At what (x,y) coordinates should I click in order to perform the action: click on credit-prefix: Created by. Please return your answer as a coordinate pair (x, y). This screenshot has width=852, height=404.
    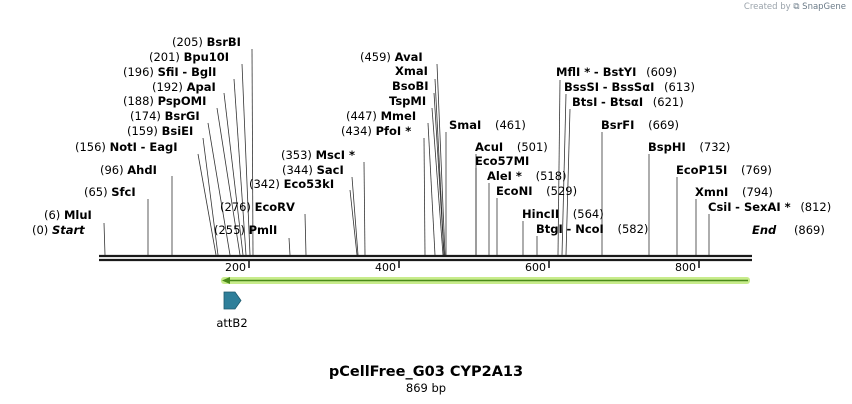
    Looking at the image, I should click on (767, 7).